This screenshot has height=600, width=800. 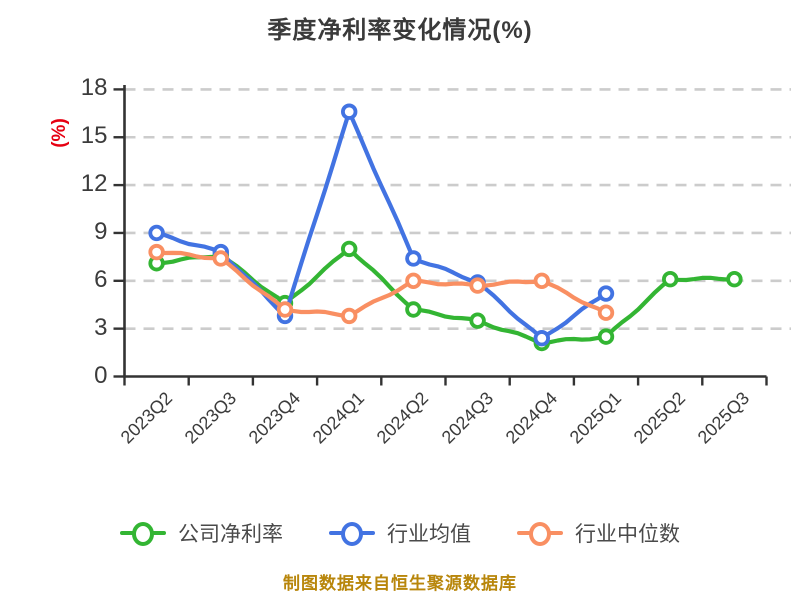 I want to click on legend-item-company-net-margin: 公司净利率, so click(x=201, y=533).